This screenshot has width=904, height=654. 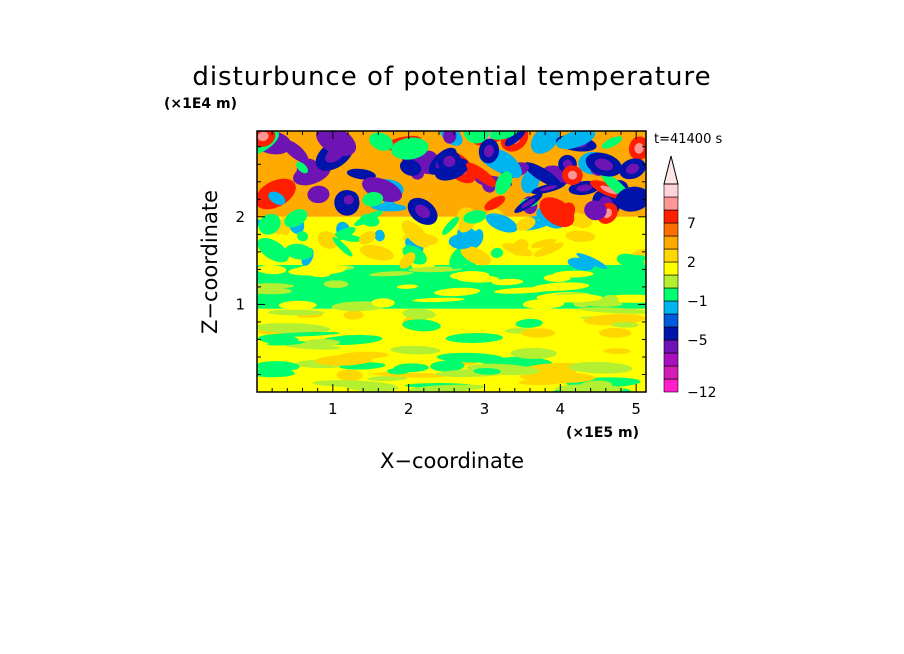 What do you see at coordinates (451, 77) in the screenshot?
I see `chart-title: disturbunce of potential temperature` at bounding box center [451, 77].